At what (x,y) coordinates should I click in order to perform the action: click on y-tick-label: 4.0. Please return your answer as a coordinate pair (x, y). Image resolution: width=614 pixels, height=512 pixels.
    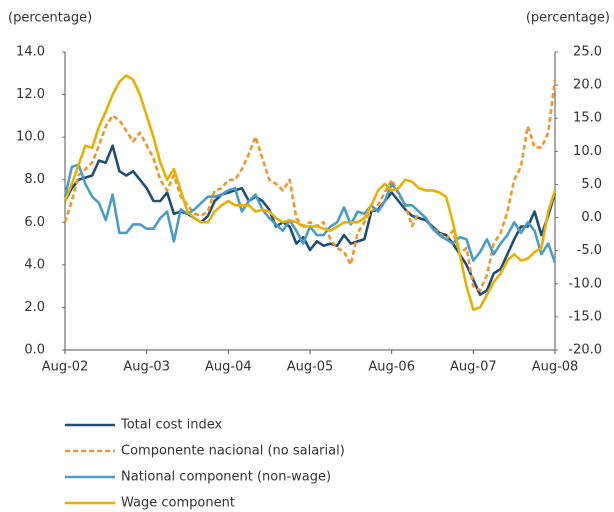
    Looking at the image, I should click on (34, 264).